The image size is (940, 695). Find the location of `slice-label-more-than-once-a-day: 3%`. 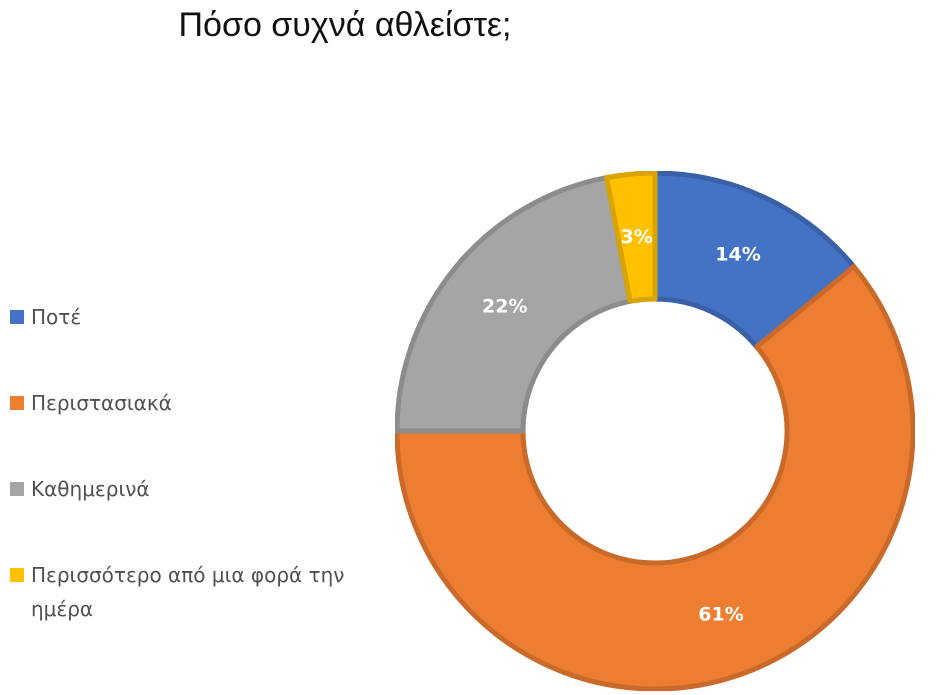

slice-label-more-than-once-a-day: 3% is located at coordinates (637, 237).